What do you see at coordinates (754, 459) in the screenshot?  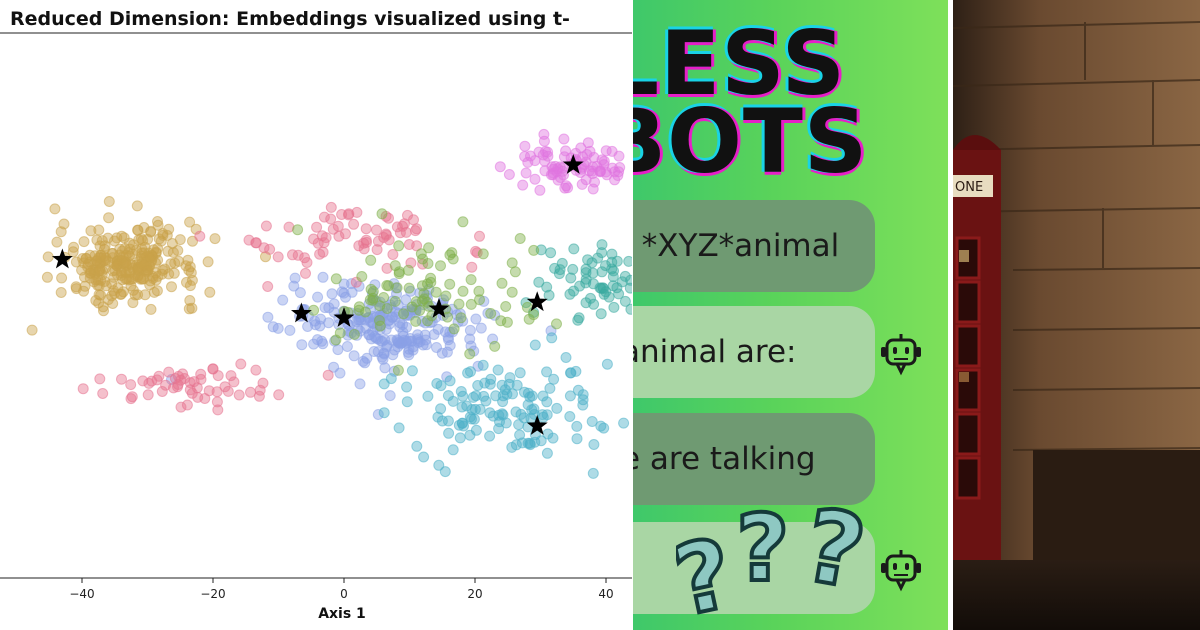 I see `chat-bubble-3: e are talking` at bounding box center [754, 459].